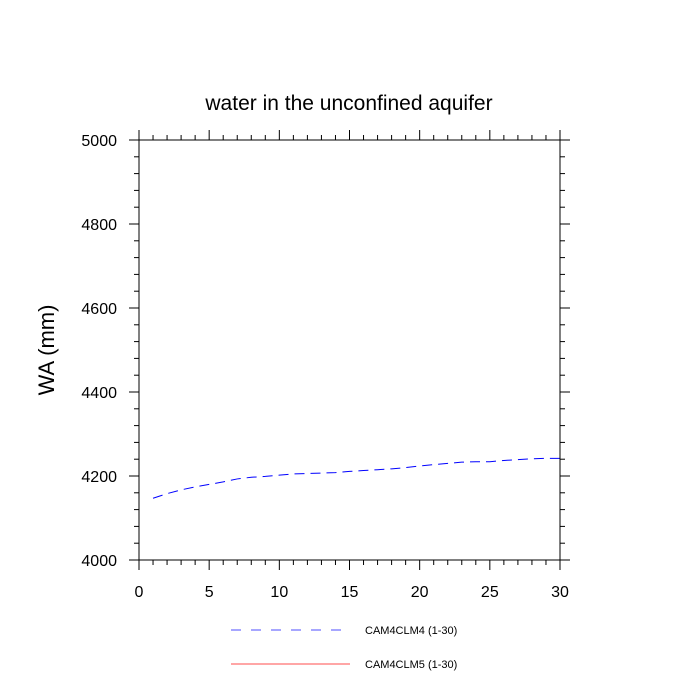  What do you see at coordinates (139, 592) in the screenshot?
I see `x-tick-label: 0` at bounding box center [139, 592].